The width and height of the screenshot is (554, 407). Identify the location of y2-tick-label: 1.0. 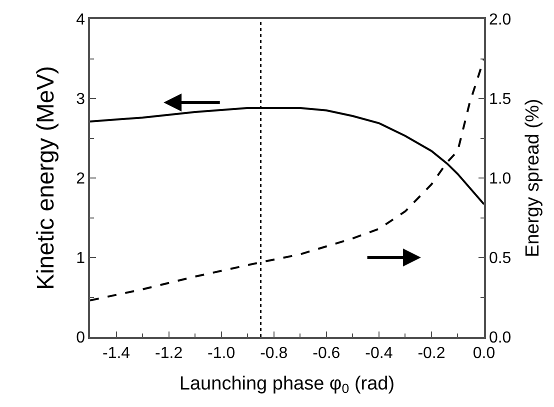
(500, 179).